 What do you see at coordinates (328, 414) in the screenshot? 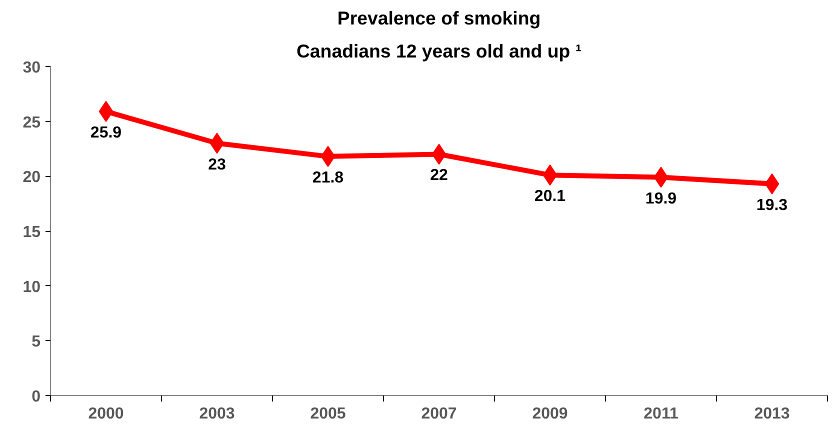
I see `x-tick-label: 2005` at bounding box center [328, 414].